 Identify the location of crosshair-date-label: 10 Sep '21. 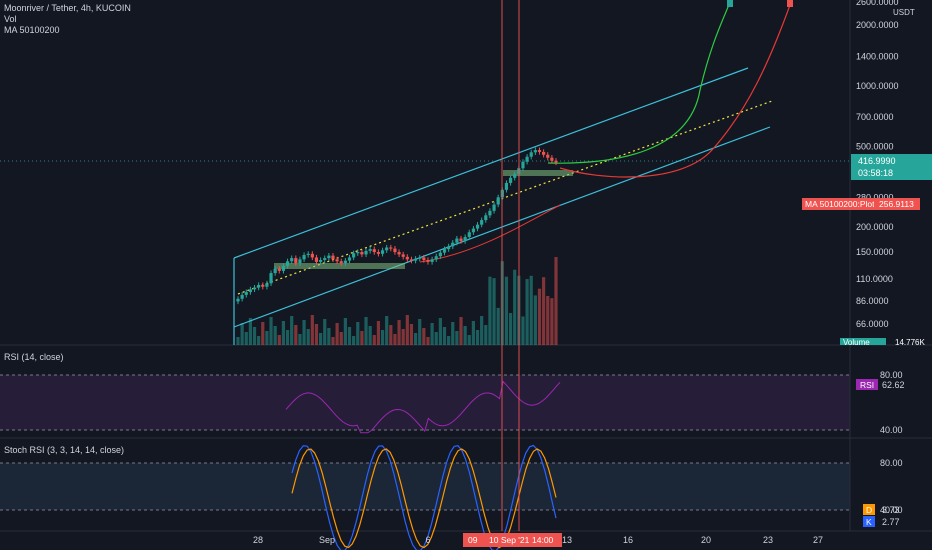
(509, 540).